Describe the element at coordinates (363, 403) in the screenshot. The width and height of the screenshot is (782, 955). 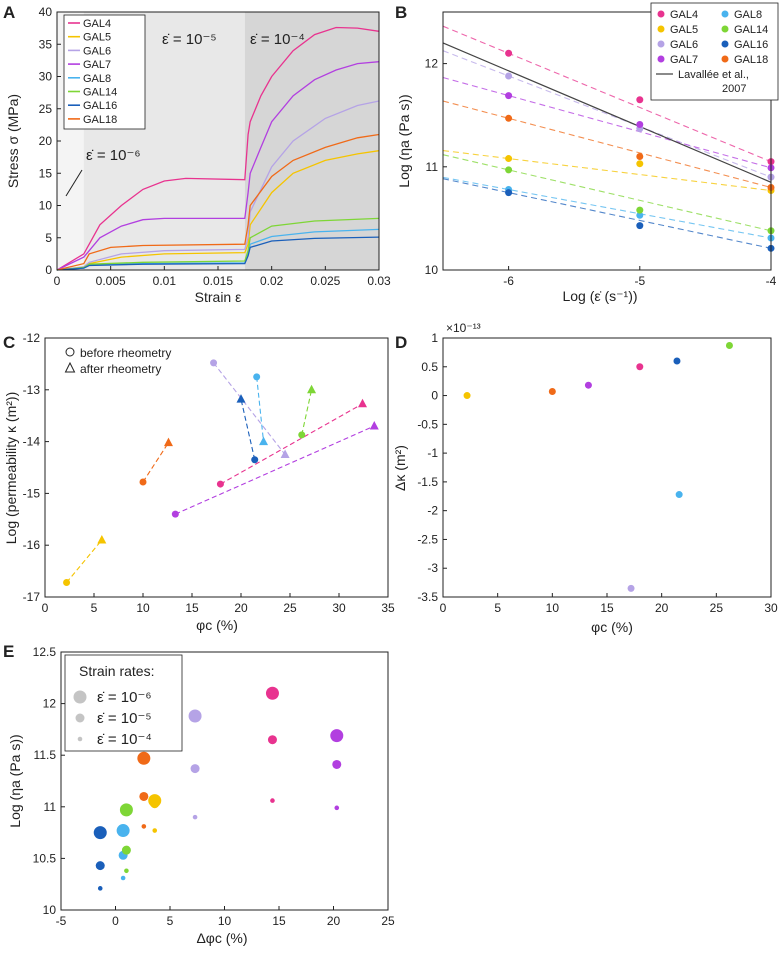
I see `after-point-gal4` at that location.